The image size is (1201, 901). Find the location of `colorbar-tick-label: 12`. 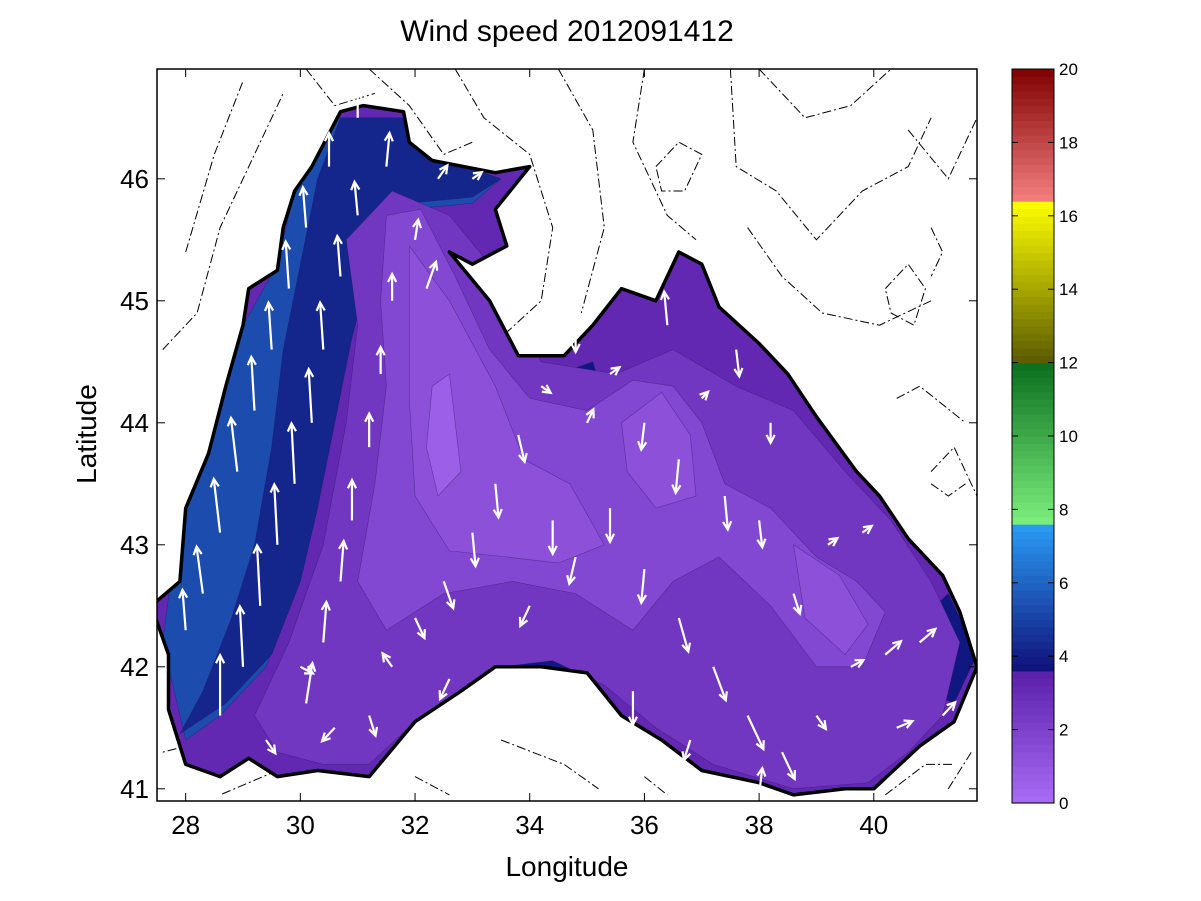

colorbar-tick-label: 12 is located at coordinates (1068, 363).